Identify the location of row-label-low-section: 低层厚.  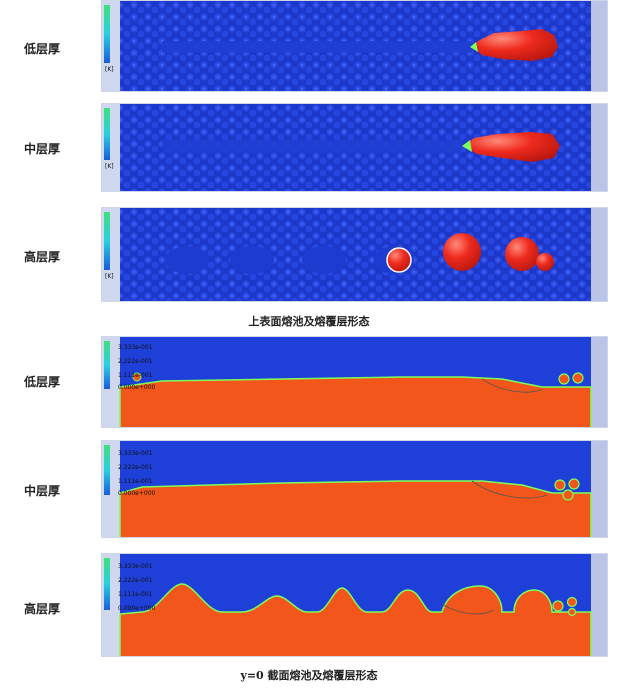
(42, 382).